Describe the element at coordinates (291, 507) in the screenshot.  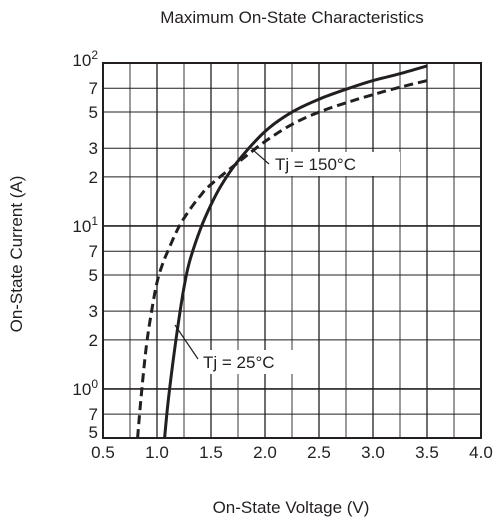
I see `x-axis-label: On-State Voltage (V)` at that location.